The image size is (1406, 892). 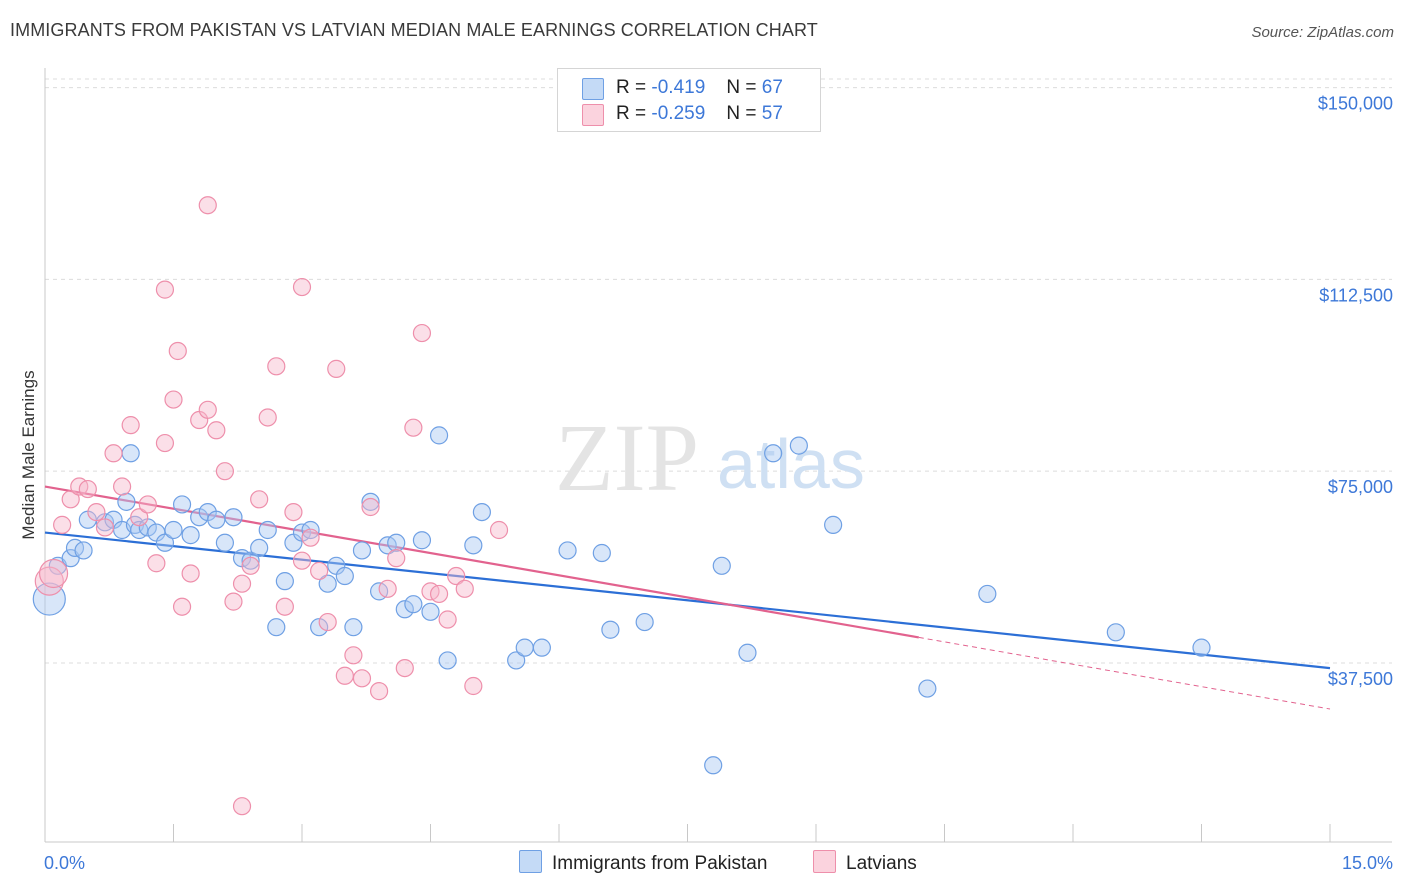 I want to click on trend-line-latvians-extension, so click(x=1124, y=673).